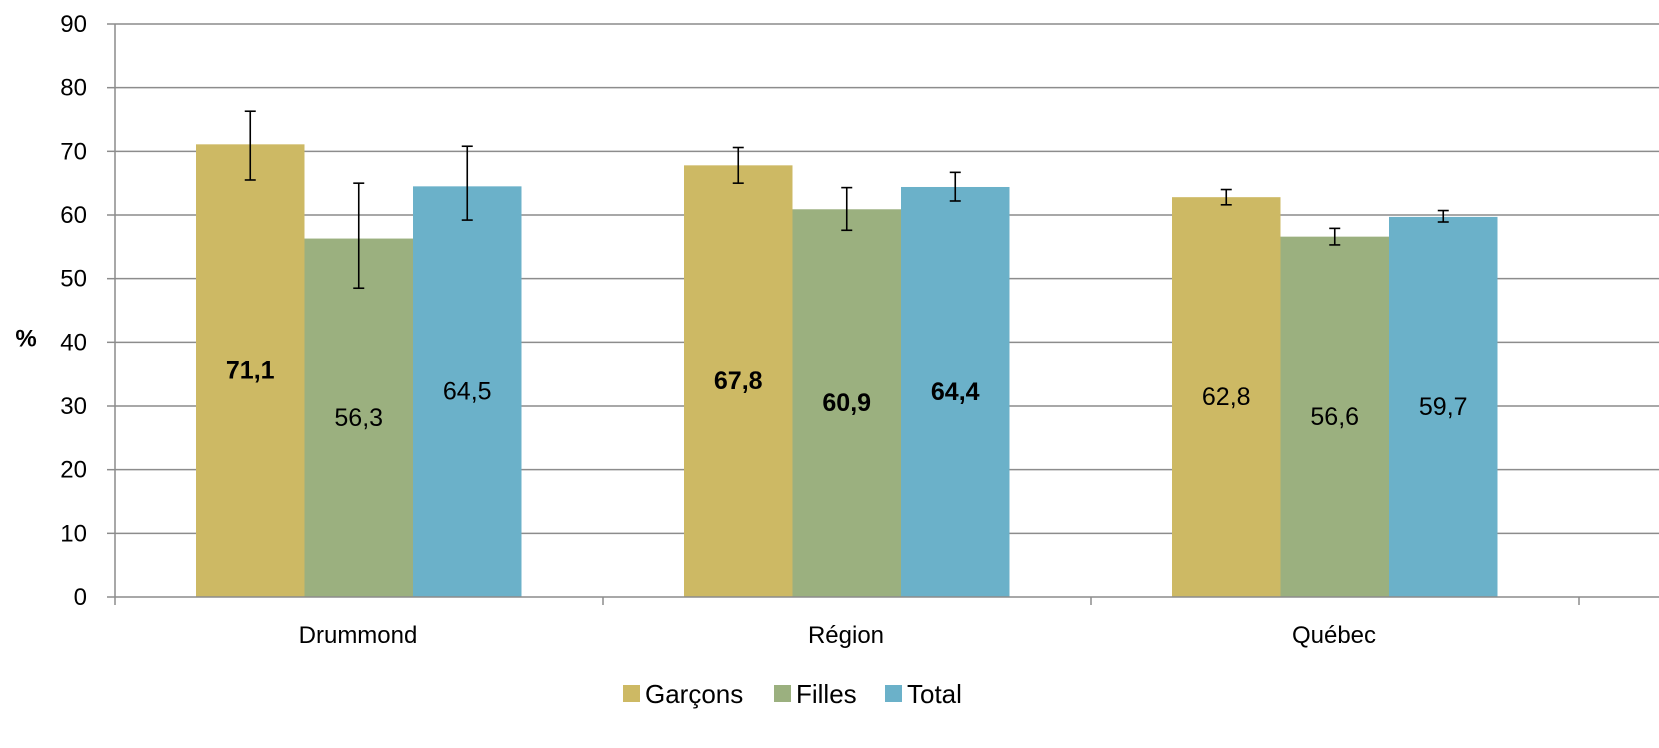 This screenshot has height=748, width=1659. I want to click on data-label: 60,9, so click(846, 403).